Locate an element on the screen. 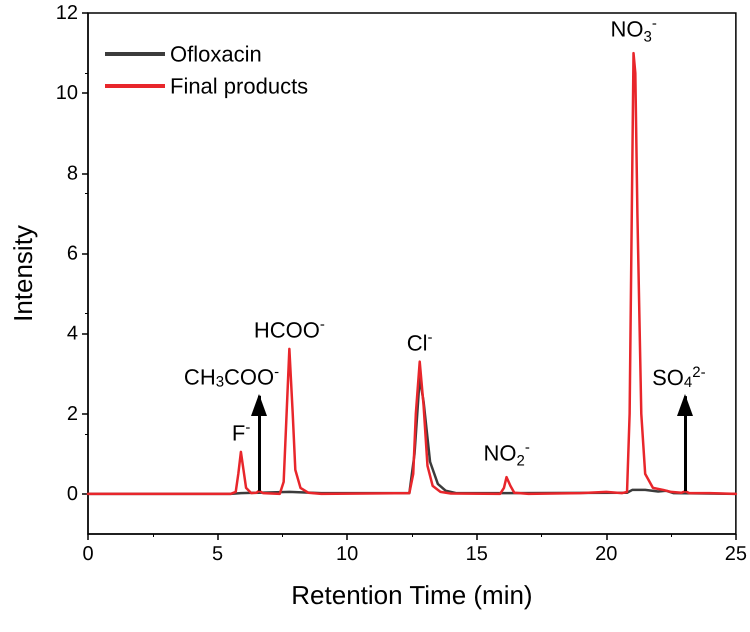  x-tick-label: 5 is located at coordinates (218, 554).